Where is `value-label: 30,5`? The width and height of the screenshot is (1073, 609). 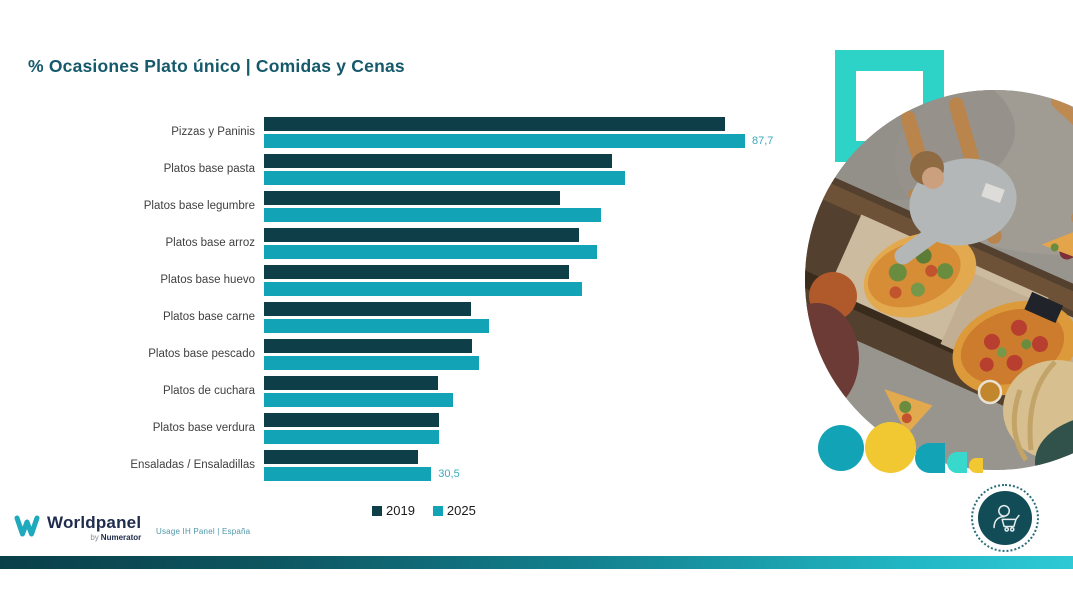
value-label: 30,5 is located at coordinates (449, 474).